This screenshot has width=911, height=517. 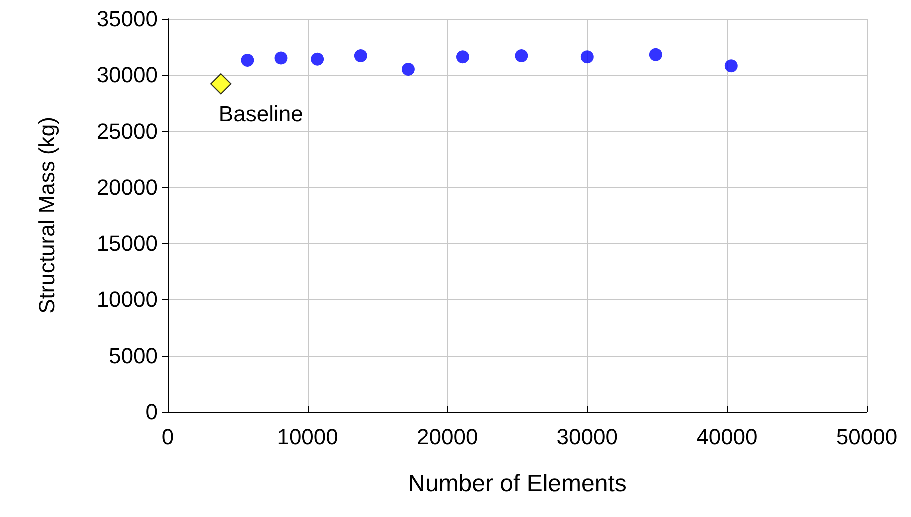 What do you see at coordinates (168, 437) in the screenshot?
I see `x-tick-label: 0` at bounding box center [168, 437].